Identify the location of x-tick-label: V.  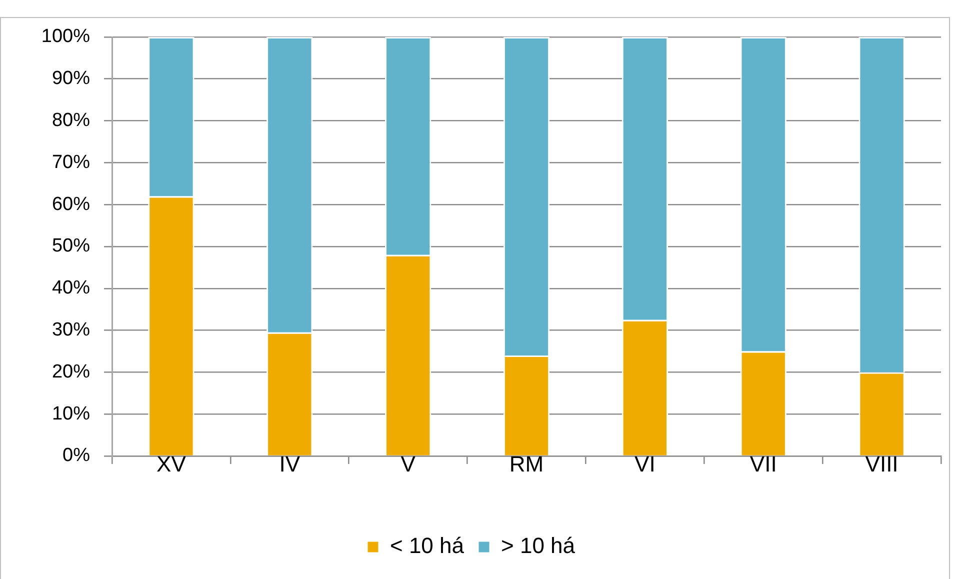
(408, 463).